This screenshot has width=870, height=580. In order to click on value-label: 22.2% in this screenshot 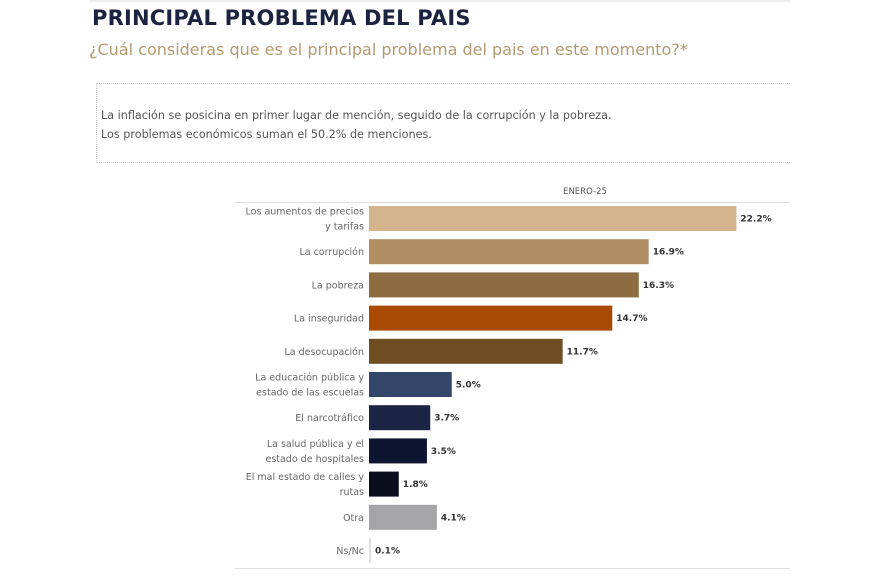, I will do `click(755, 220)`.